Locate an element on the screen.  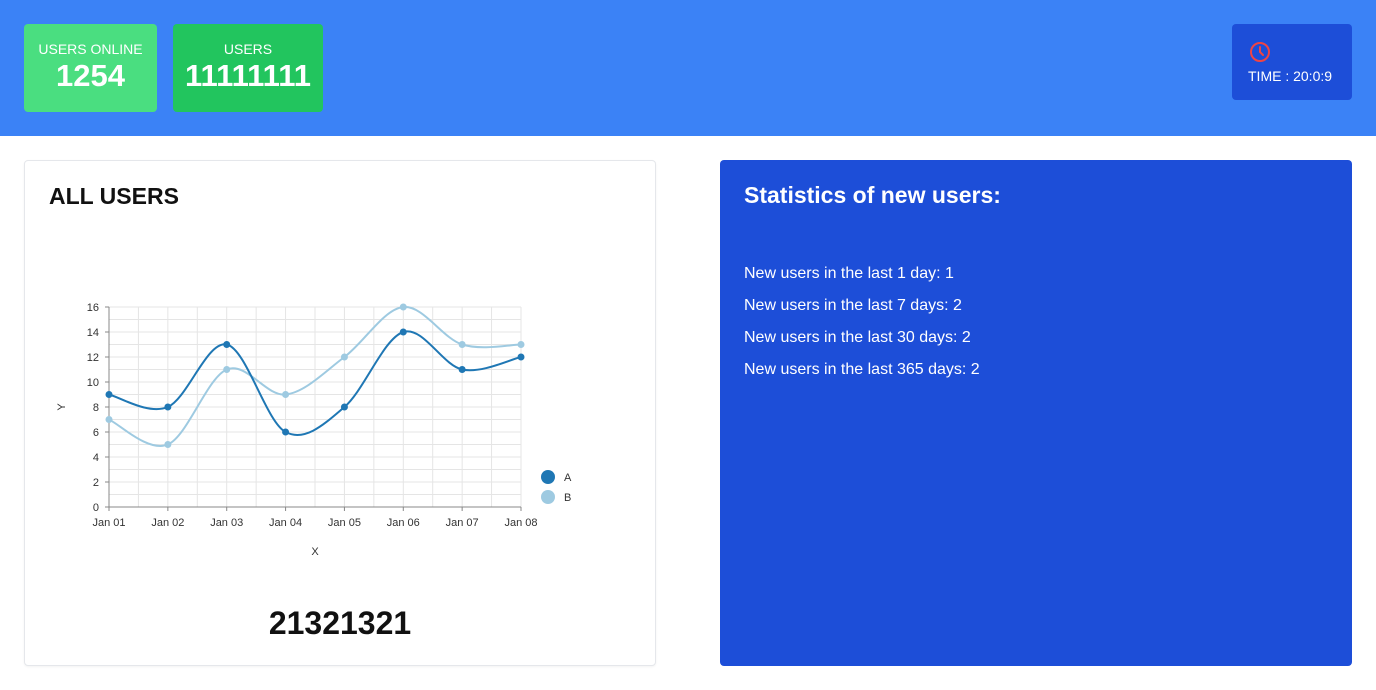
users-online-card: USERS ONLINE 1254 is located at coordinates (90, 68).